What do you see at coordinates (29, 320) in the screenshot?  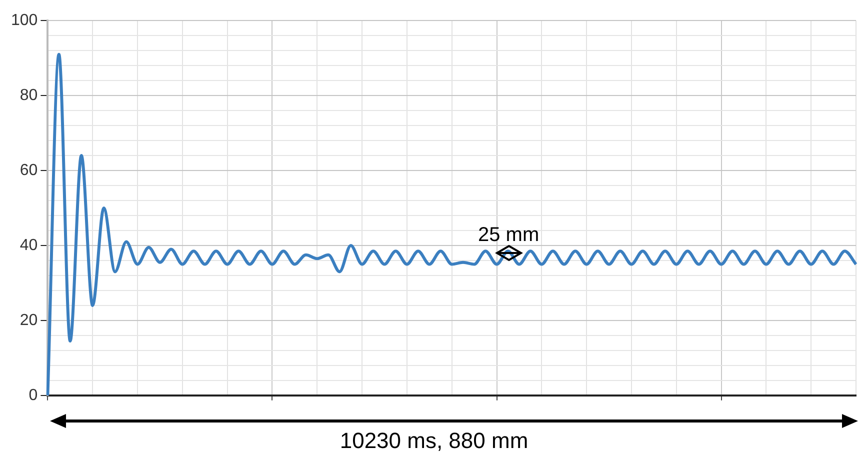 I see `y-tick-label: 20` at bounding box center [29, 320].